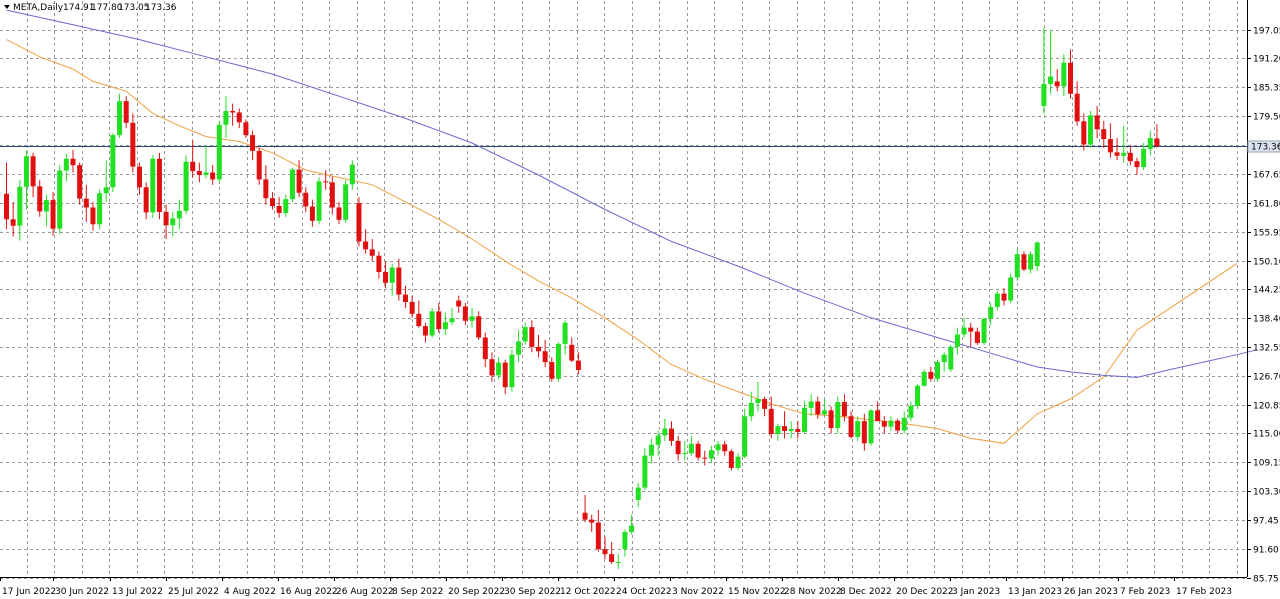 The height and width of the screenshot is (599, 1280). I want to click on x-tick-label: 13 Jul 2022, so click(137, 592).